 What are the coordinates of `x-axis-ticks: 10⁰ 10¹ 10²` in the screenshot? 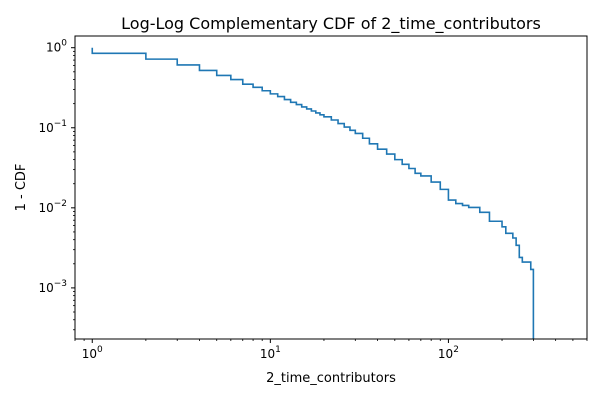 It's located at (331, 350).